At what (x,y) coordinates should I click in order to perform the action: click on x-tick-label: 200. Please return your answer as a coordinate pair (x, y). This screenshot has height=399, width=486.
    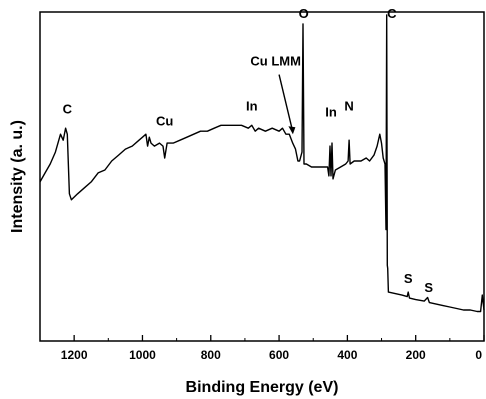
    Looking at the image, I should click on (416, 355).